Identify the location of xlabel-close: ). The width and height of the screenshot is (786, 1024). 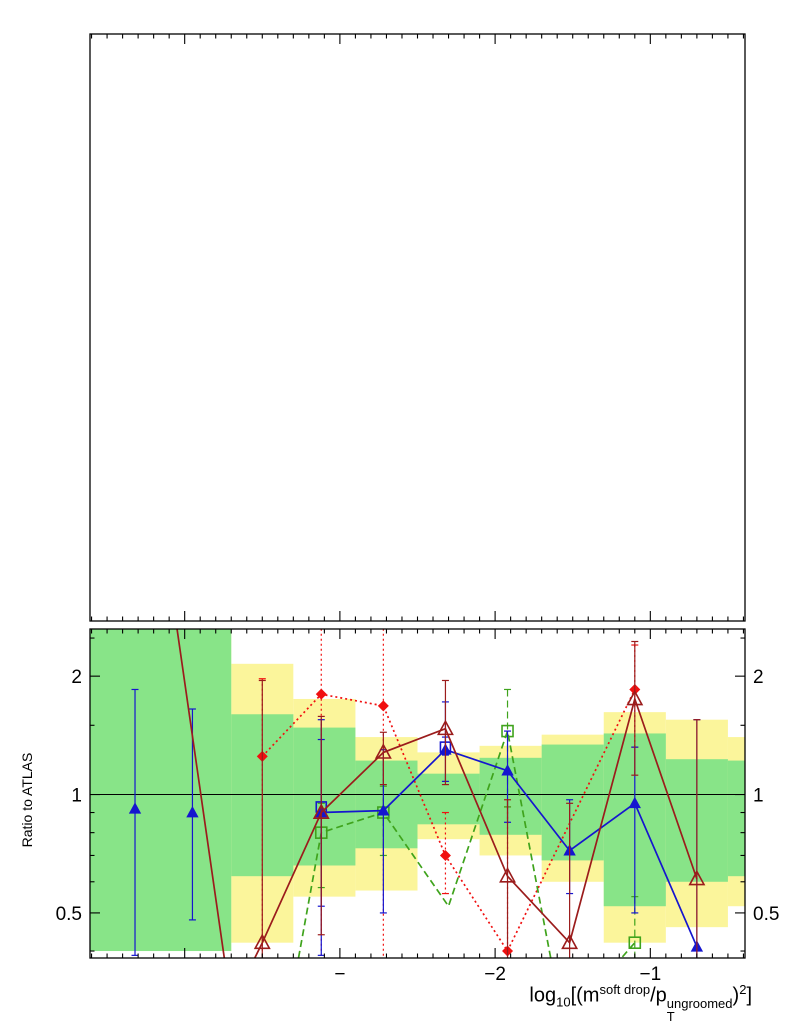
(736, 995).